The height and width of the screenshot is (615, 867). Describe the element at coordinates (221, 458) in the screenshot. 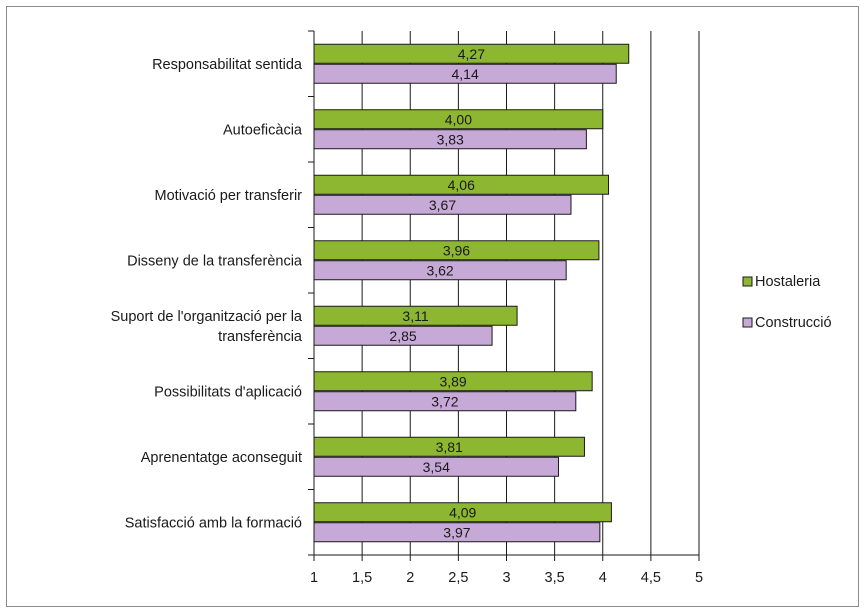

I see `category-label-6: Aprenentatge aconseguit` at that location.